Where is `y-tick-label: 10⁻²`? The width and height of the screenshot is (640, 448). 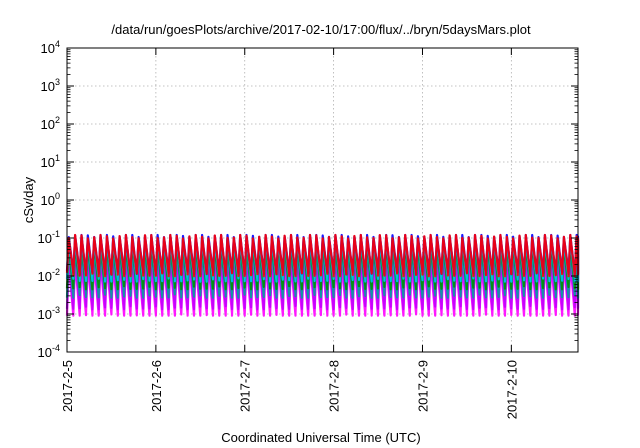 y-tick-label: 10⁻² is located at coordinates (49, 275).